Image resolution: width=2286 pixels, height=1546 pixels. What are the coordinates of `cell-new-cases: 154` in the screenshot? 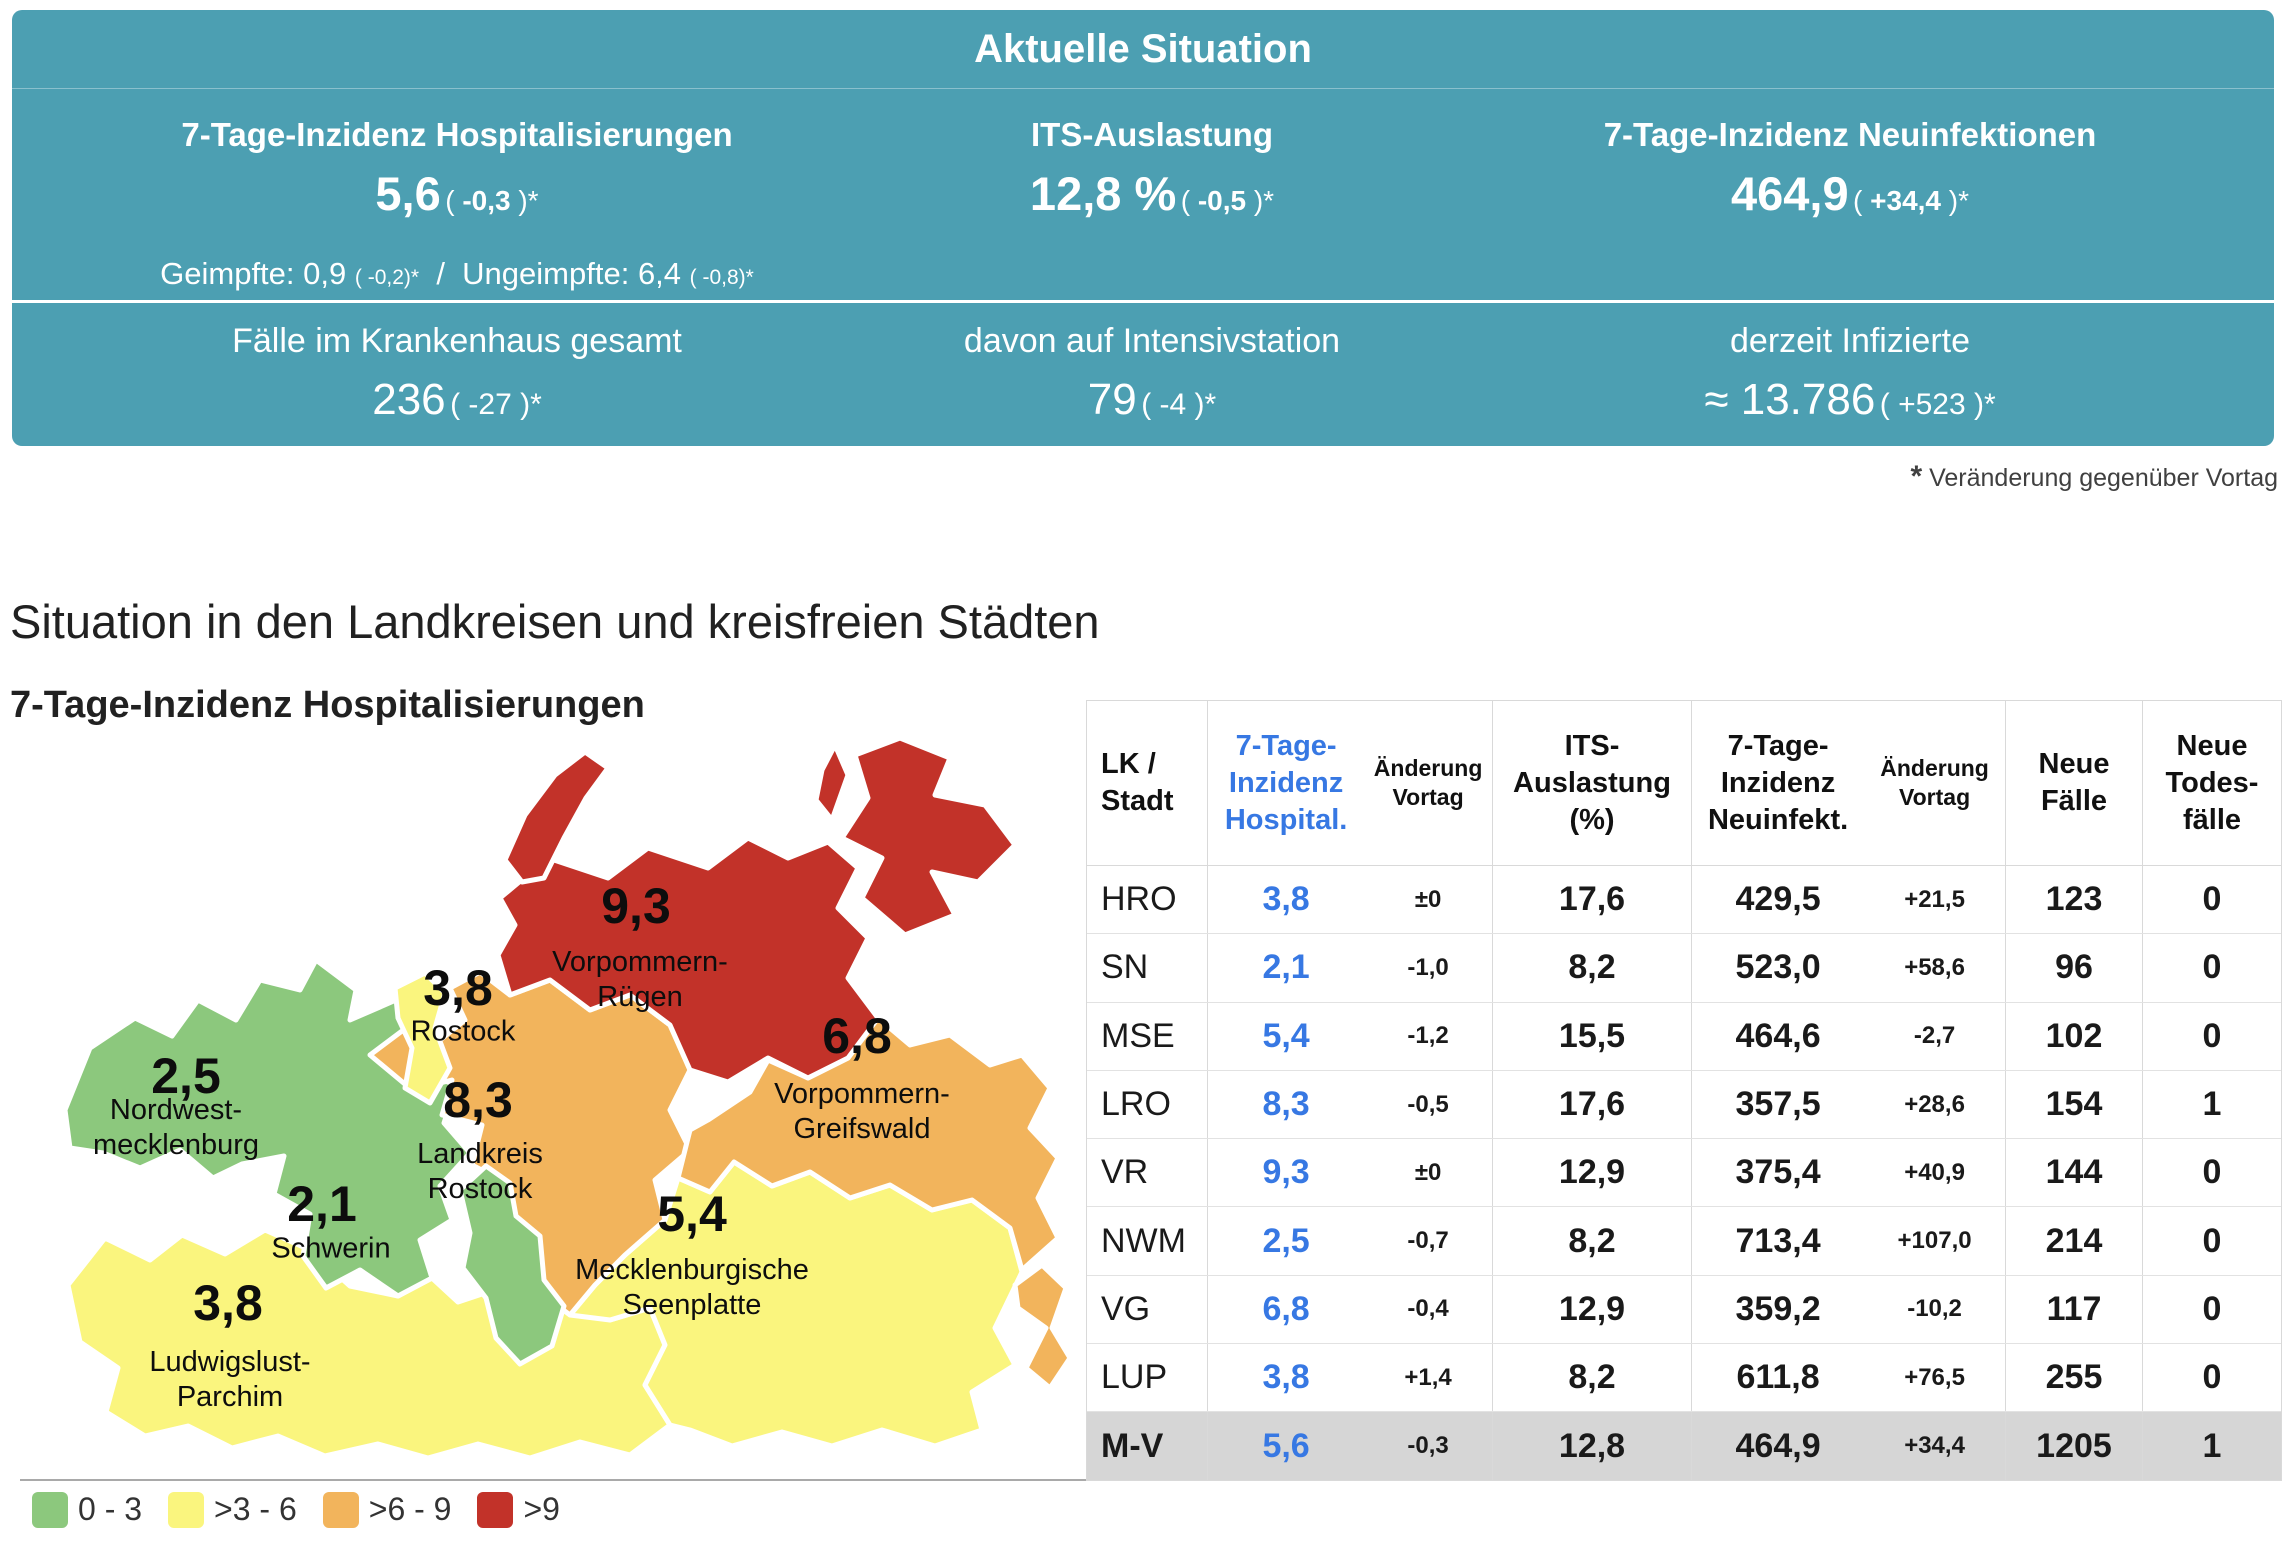 It's located at (2074, 1104).